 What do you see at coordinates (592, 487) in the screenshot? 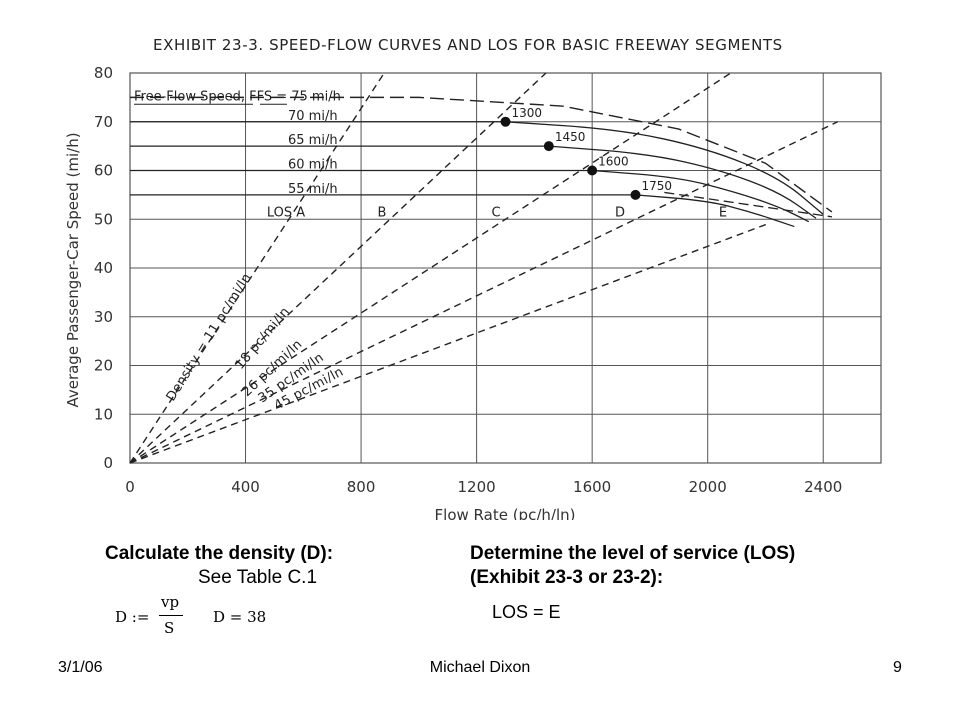
I see `x-tick-label: 1600` at bounding box center [592, 487].